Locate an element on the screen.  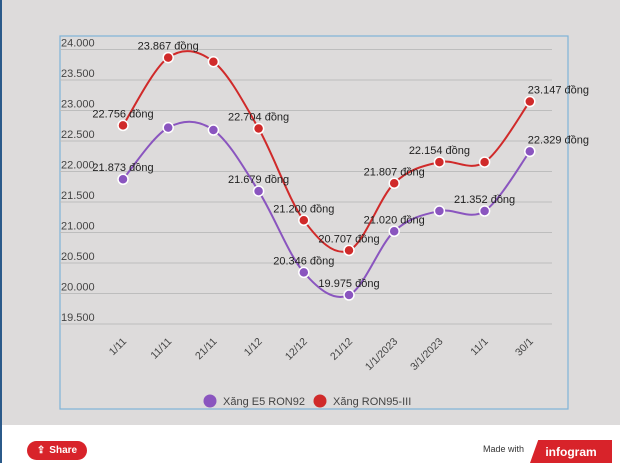
data-label: 20.707 đồng is located at coordinates (348, 239).